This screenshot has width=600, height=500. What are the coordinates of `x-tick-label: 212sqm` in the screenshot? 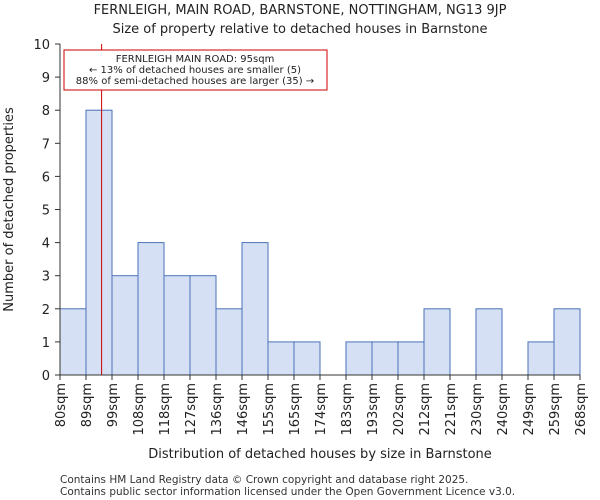 It's located at (425, 409).